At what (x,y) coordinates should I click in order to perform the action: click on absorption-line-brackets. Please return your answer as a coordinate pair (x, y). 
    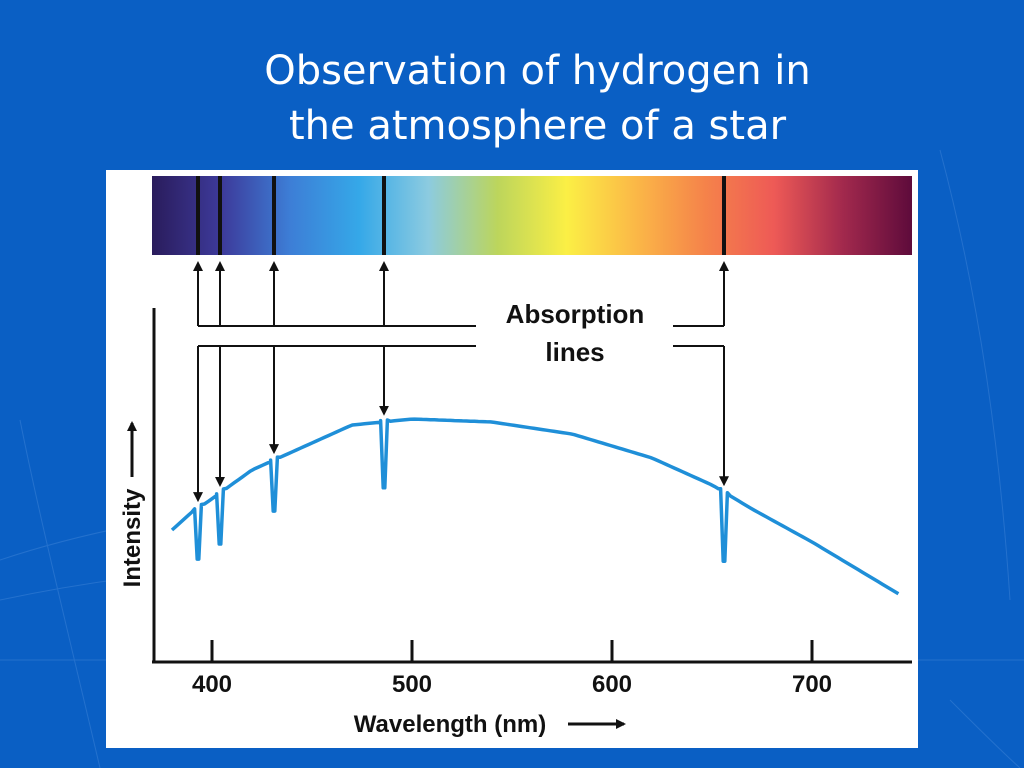
    Looking at the image, I should click on (461, 304).